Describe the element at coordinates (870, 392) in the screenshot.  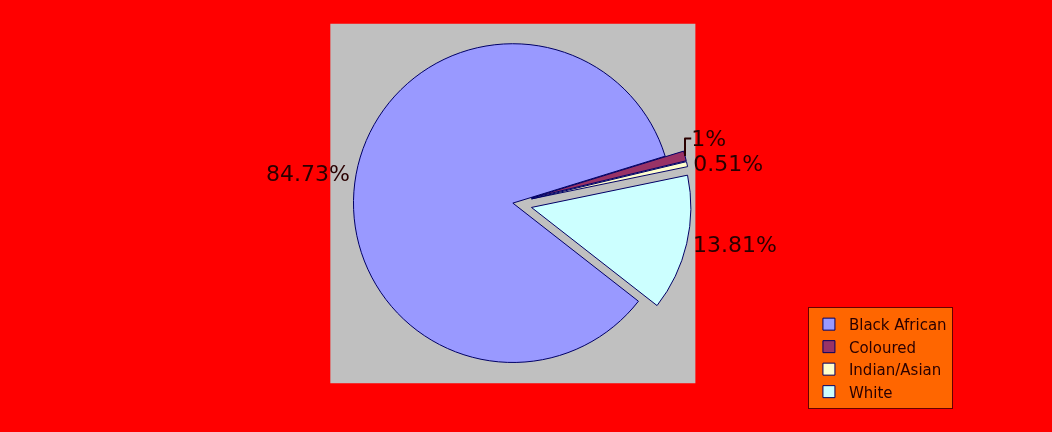
I see `legend-label: White` at that location.